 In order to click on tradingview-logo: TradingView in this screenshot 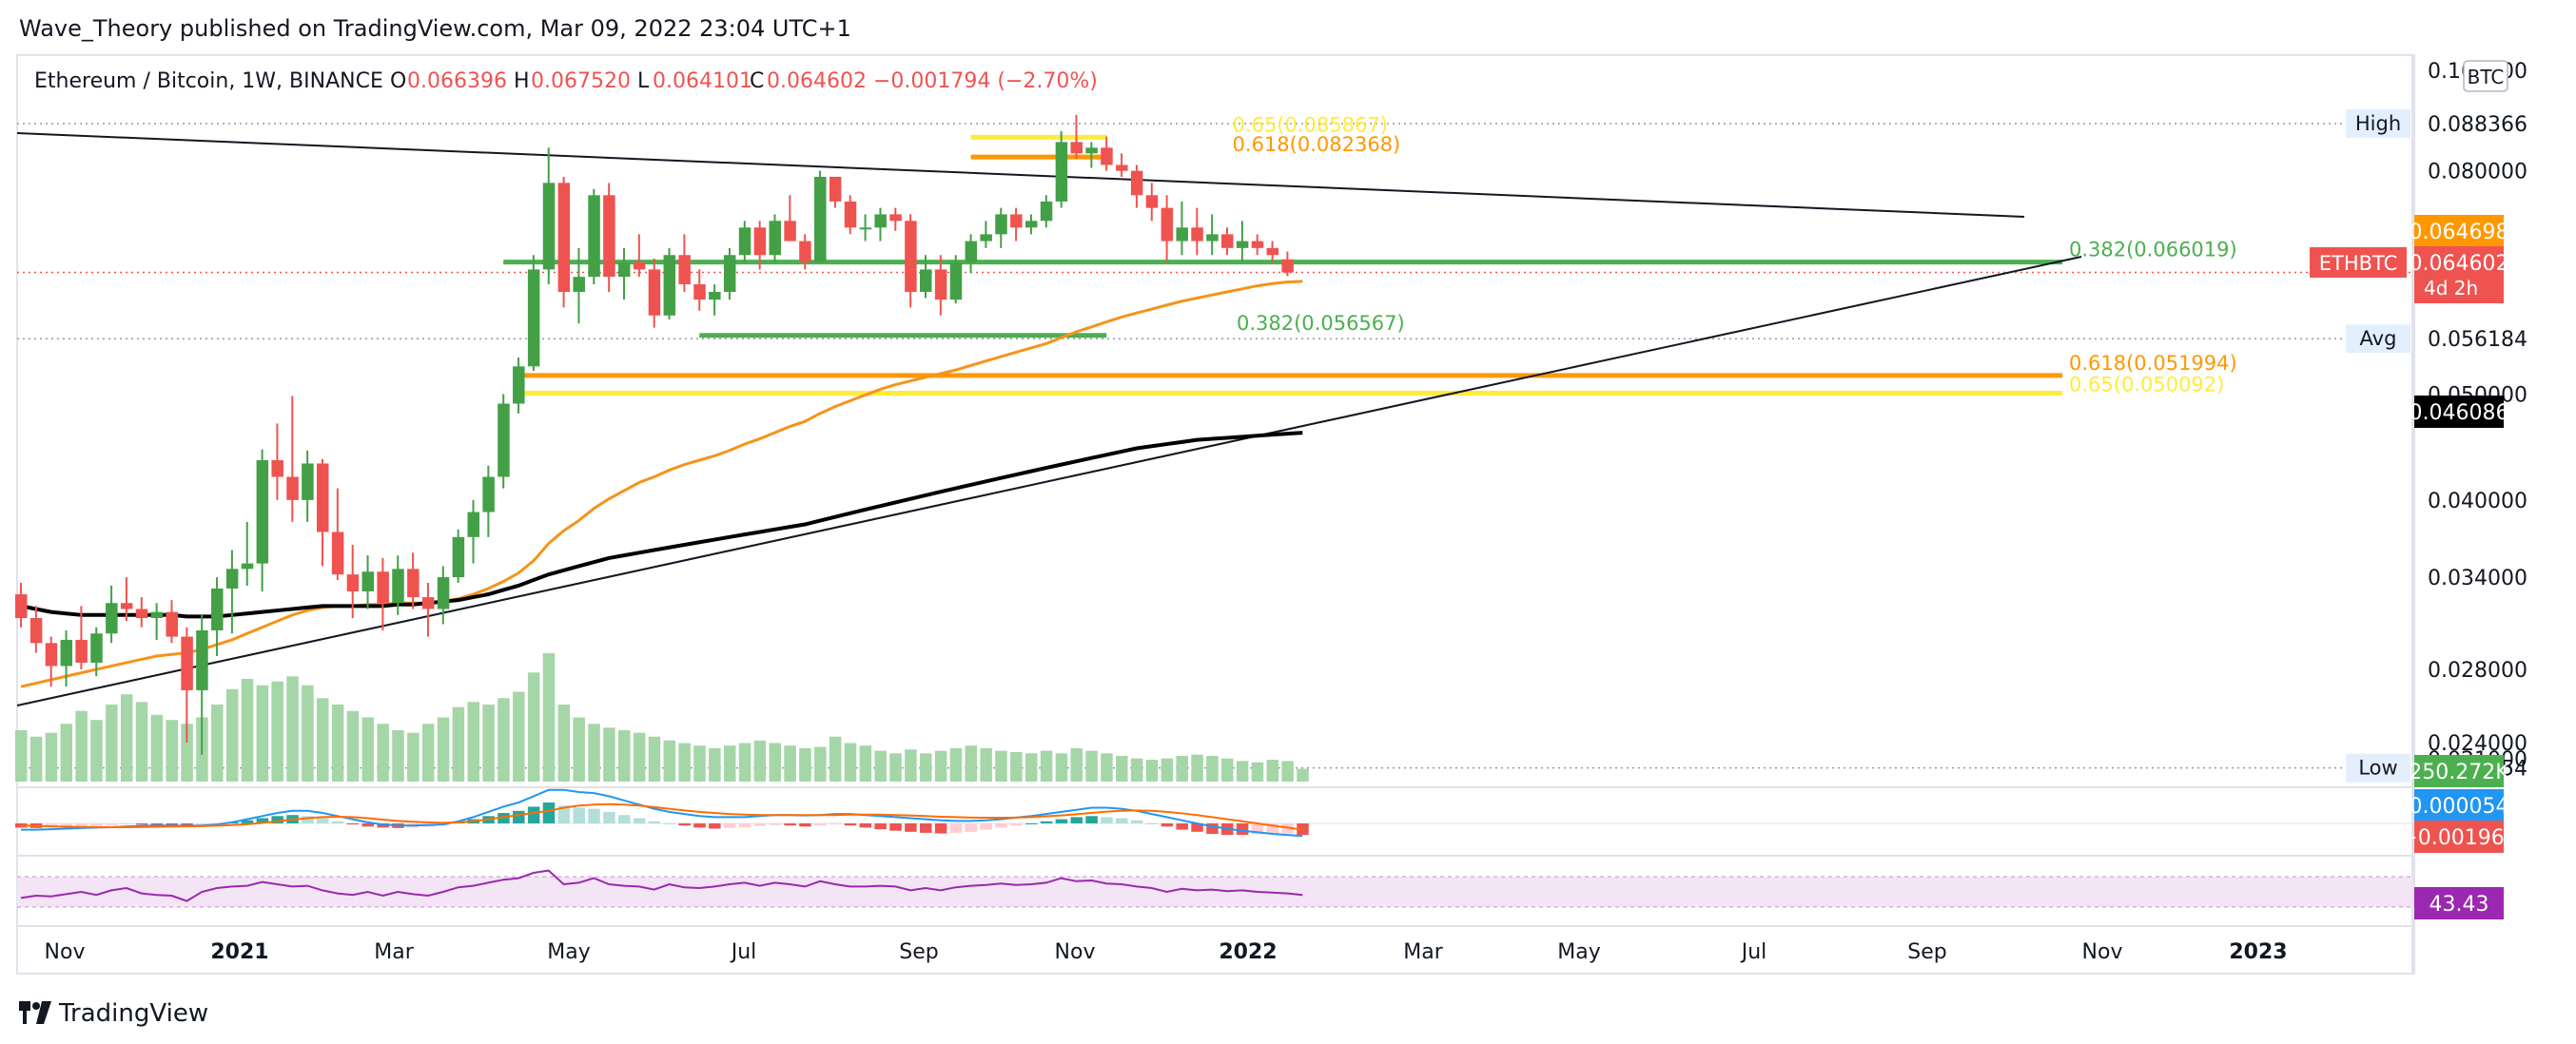, I will do `click(114, 1013)`.